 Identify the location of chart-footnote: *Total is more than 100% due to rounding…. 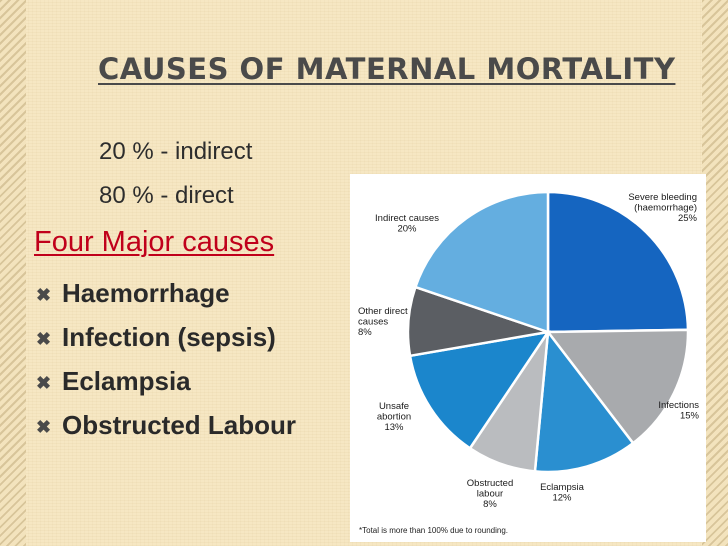
(433, 530).